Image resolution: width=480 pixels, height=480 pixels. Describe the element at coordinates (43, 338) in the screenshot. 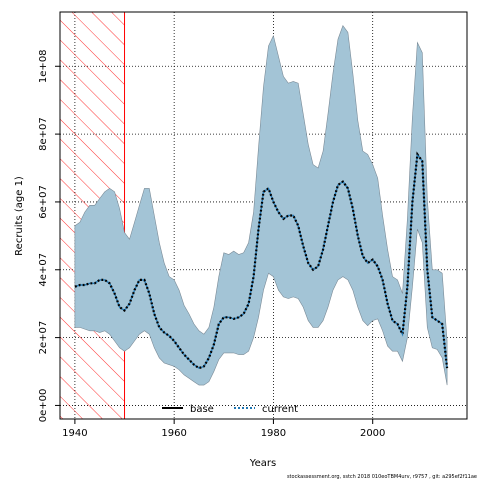

I see `y-tick-label: 2e+07` at that location.